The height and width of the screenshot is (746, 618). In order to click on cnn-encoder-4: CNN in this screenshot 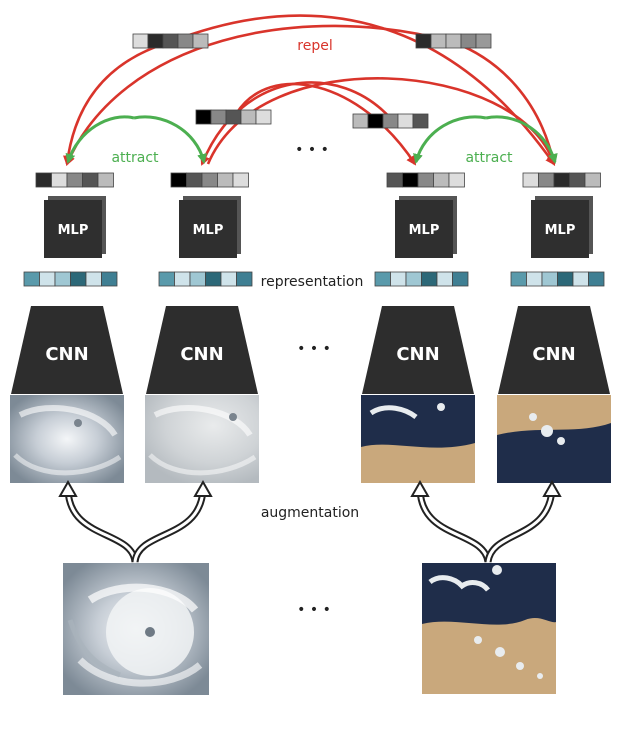, I will do `click(554, 350)`.